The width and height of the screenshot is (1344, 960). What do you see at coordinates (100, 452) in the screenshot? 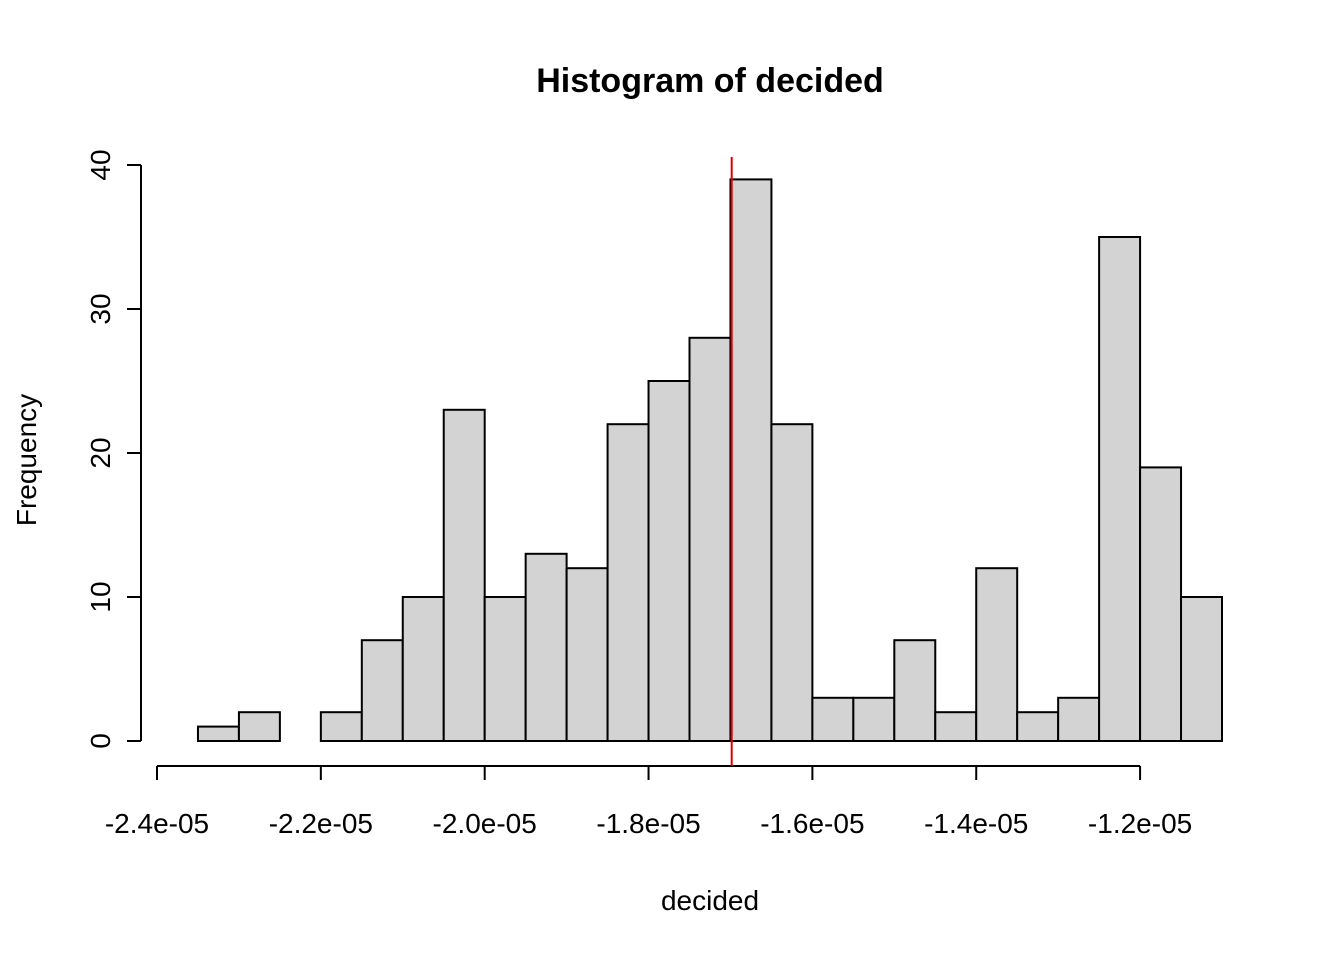
I see `y-tick-label: 20` at bounding box center [100, 452].